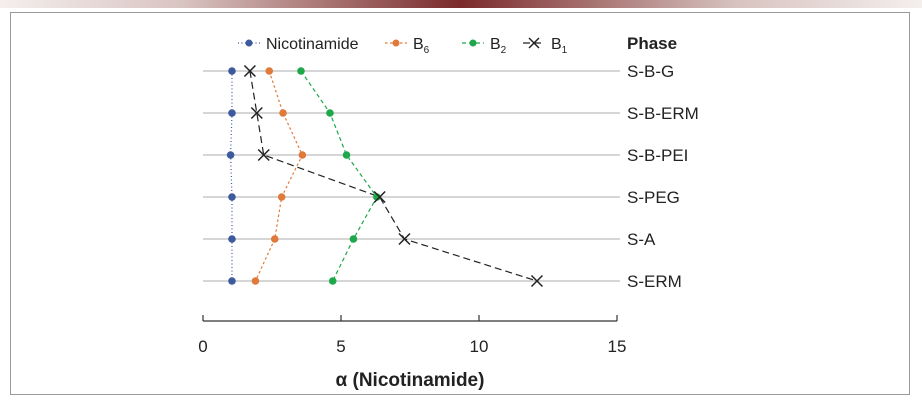  Describe the element at coordinates (232, 239) in the screenshot. I see `point-nicotinamide-s-a` at that location.